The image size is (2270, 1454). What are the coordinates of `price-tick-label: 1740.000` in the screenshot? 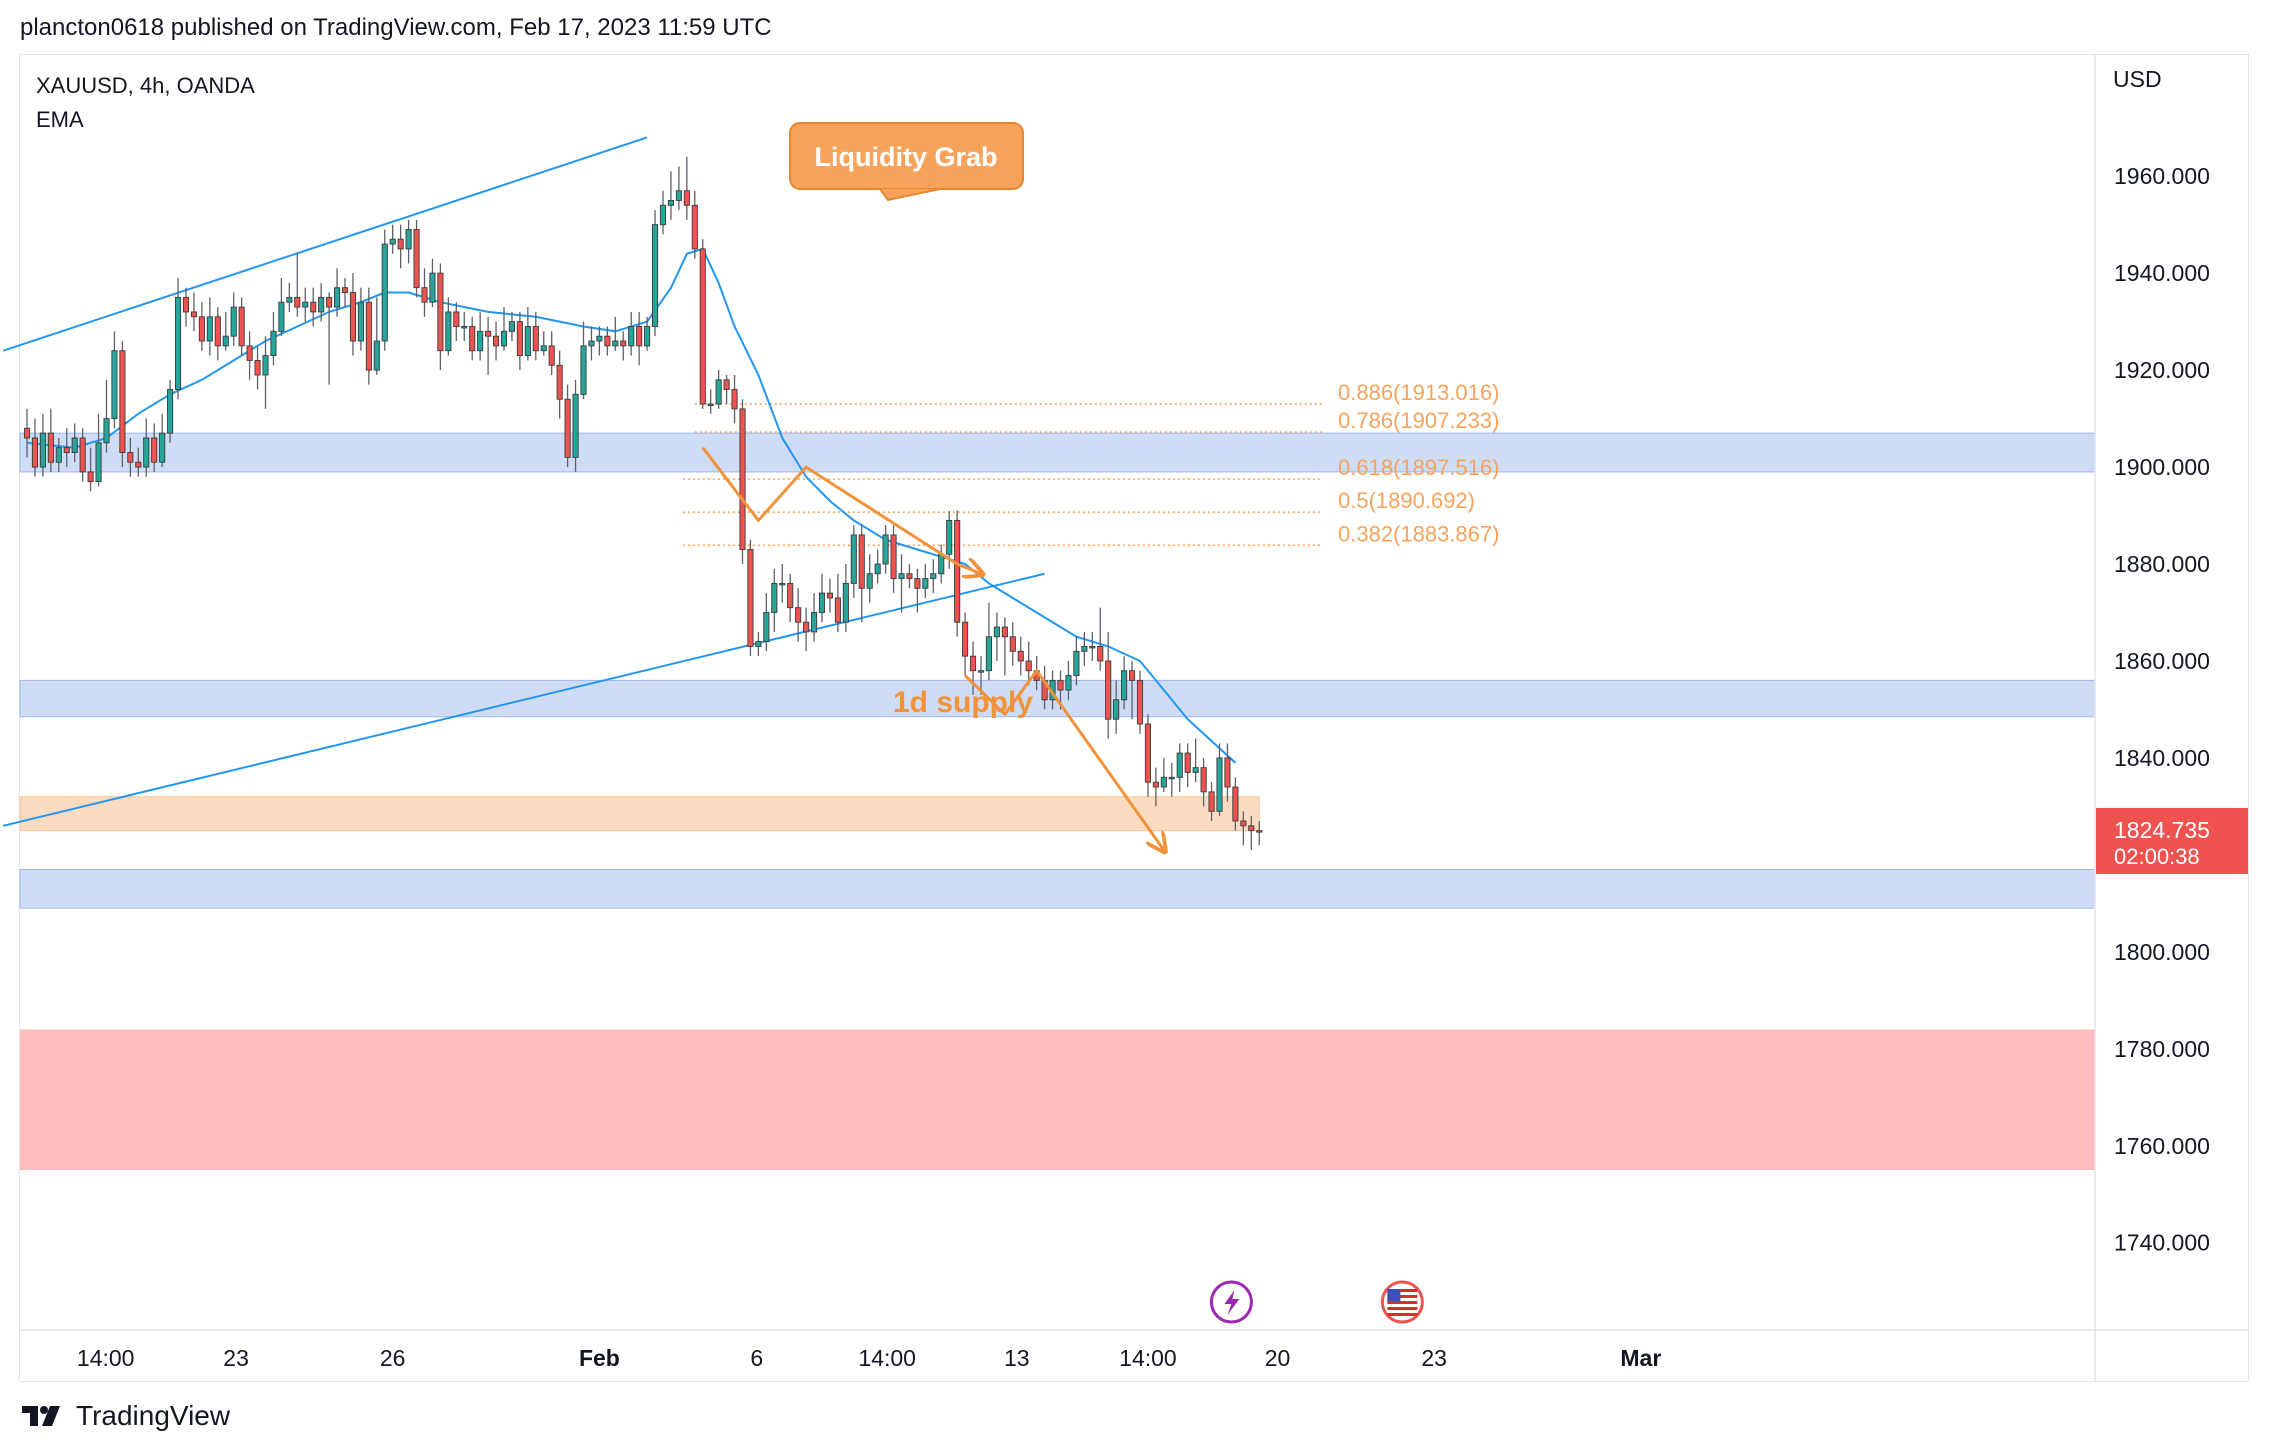 It's located at (2162, 1243).